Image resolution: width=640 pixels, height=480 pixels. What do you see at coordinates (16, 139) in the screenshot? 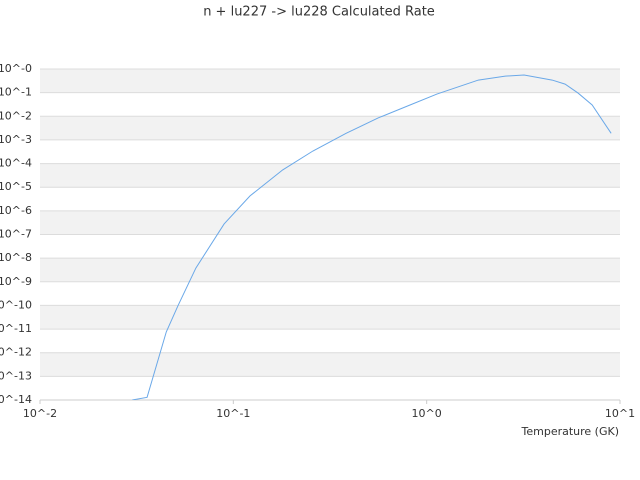
I see `y-tick-label: 10^-3` at bounding box center [16, 139].